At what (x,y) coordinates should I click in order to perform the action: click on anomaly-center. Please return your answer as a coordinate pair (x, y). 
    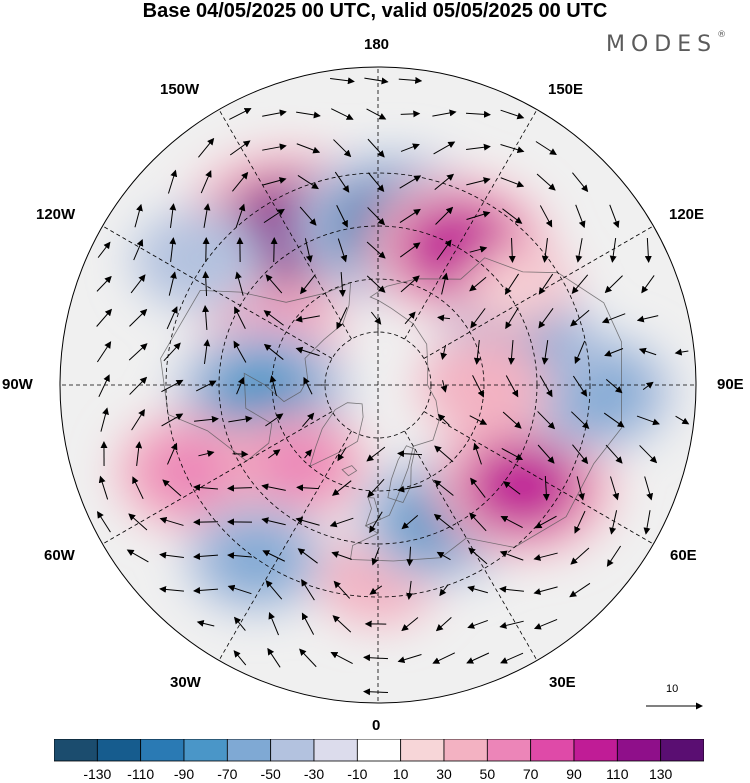
    Looking at the image, I should click on (192, 471).